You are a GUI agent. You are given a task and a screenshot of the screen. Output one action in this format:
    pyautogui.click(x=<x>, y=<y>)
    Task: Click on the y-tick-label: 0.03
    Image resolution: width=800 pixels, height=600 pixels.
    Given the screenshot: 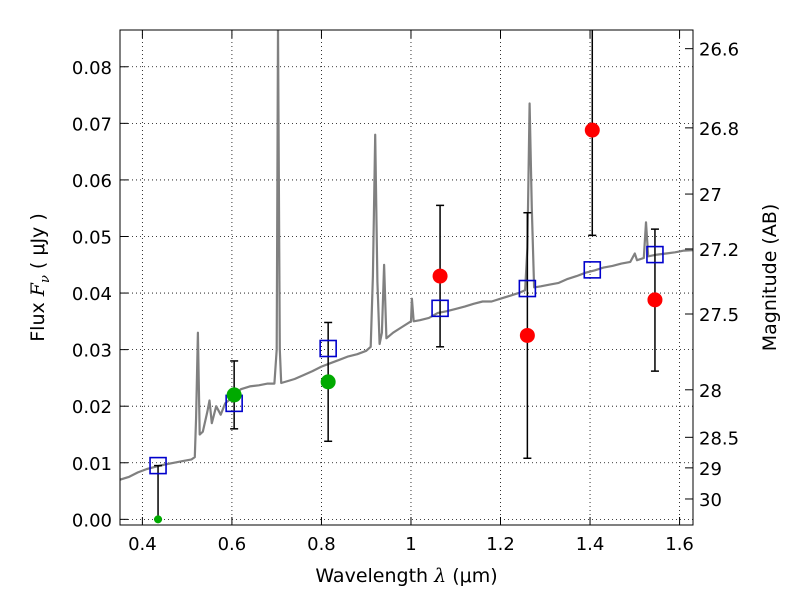 What is the action you would take?
    pyautogui.click(x=92, y=351)
    